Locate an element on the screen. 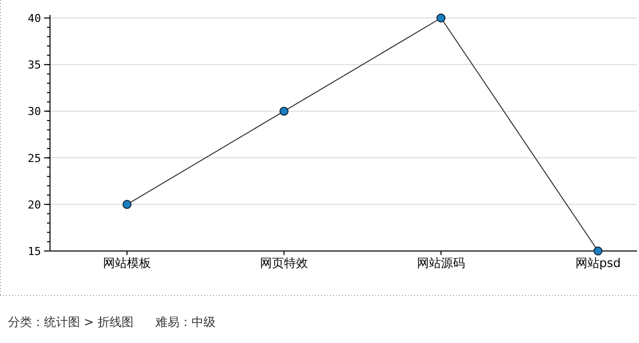  x-tick-label: 网站源码 is located at coordinates (441, 263).